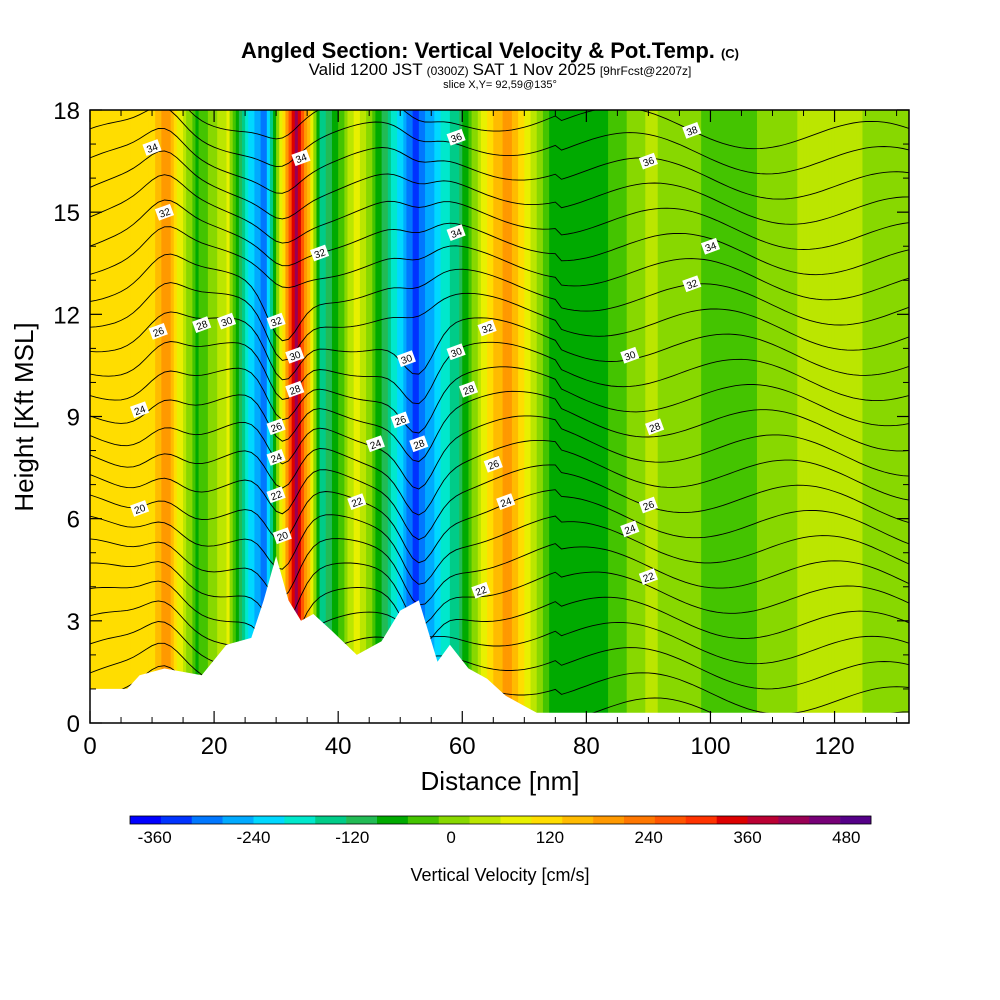  I want to click on contour-label: 20, so click(282, 535).